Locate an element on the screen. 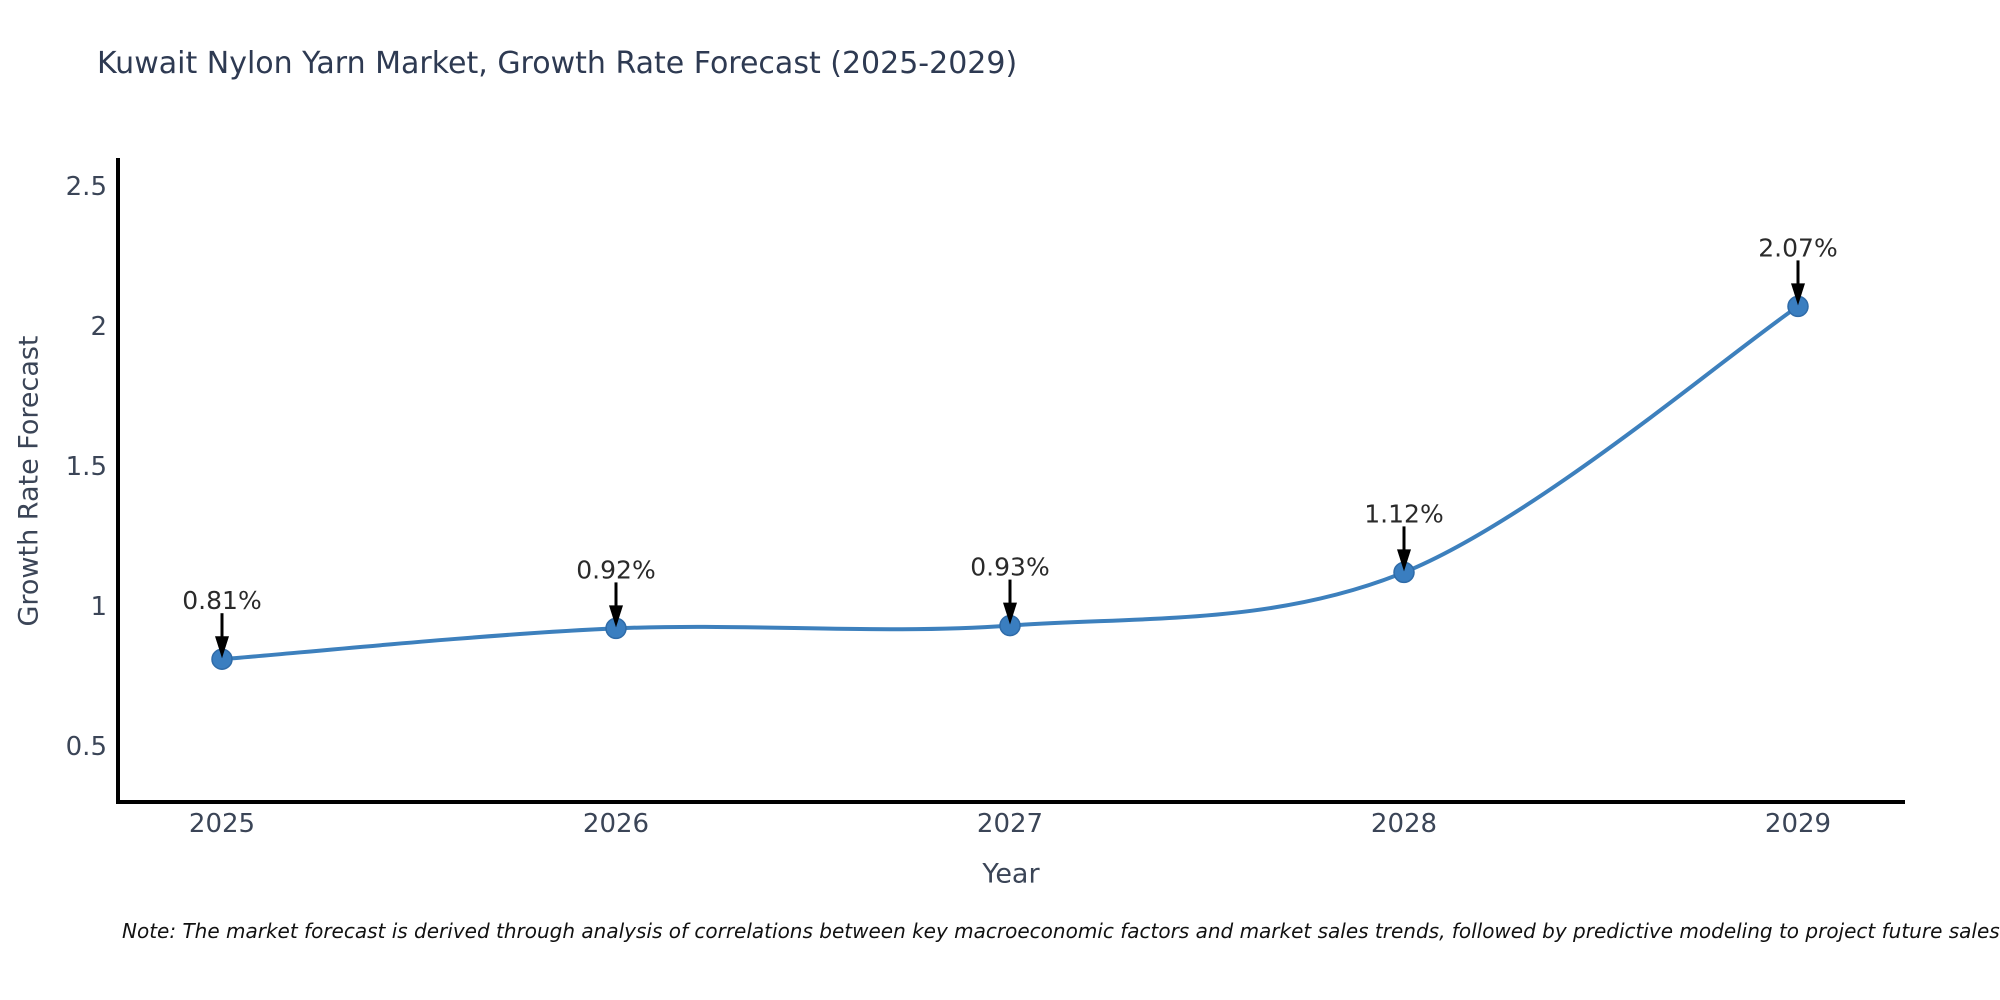 Image resolution: width=2000 pixels, height=1000 pixels. point-annotation-label: 1.12% is located at coordinates (1403, 513).